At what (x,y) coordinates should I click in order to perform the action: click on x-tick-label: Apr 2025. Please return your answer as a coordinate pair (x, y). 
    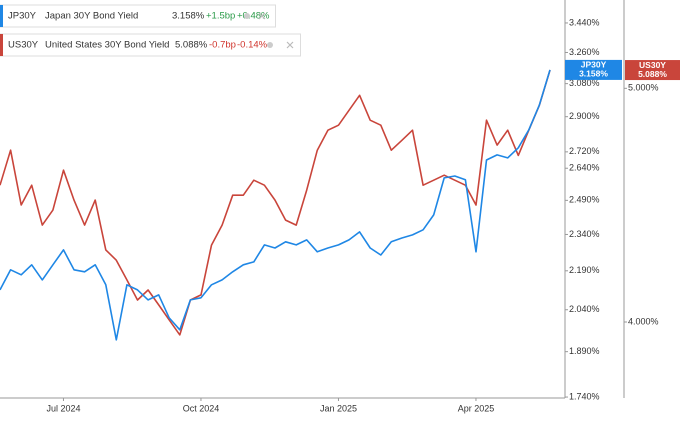
    Looking at the image, I should click on (476, 408).